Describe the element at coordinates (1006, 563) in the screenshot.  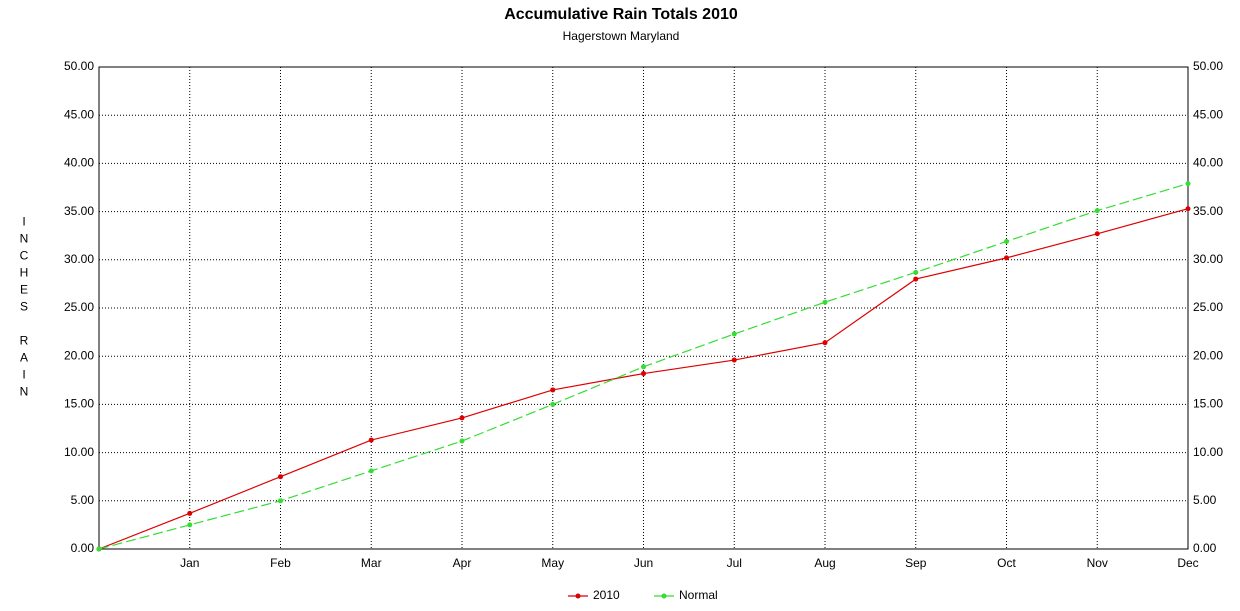
I see `x-tick-label: Oct` at that location.